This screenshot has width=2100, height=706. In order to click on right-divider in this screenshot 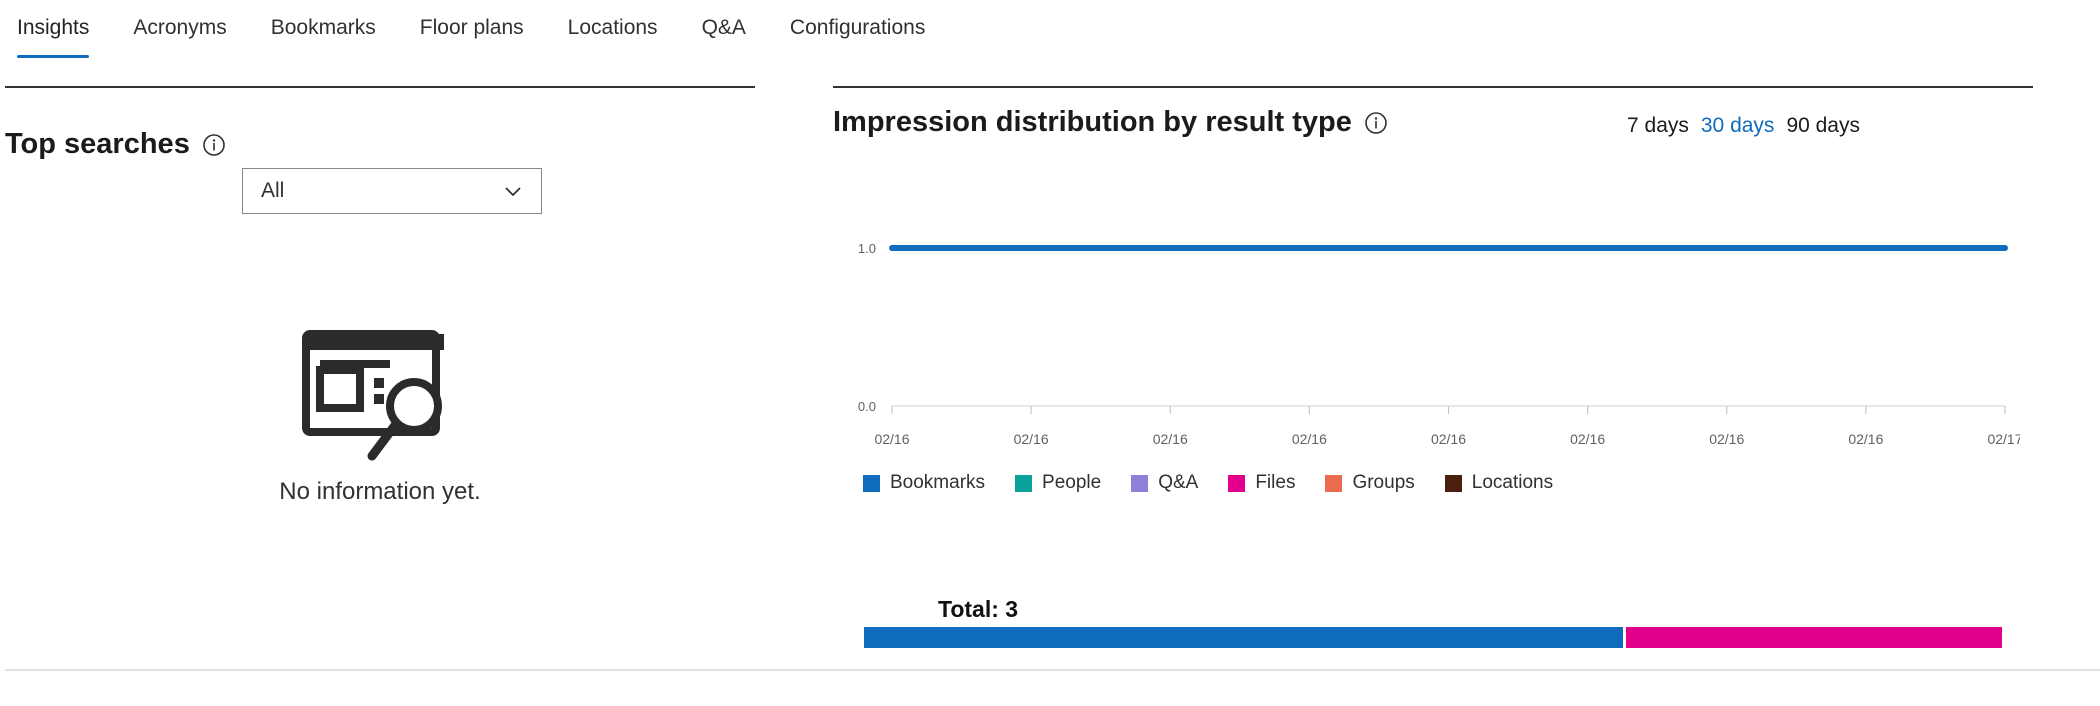, I will do `click(1433, 87)`.